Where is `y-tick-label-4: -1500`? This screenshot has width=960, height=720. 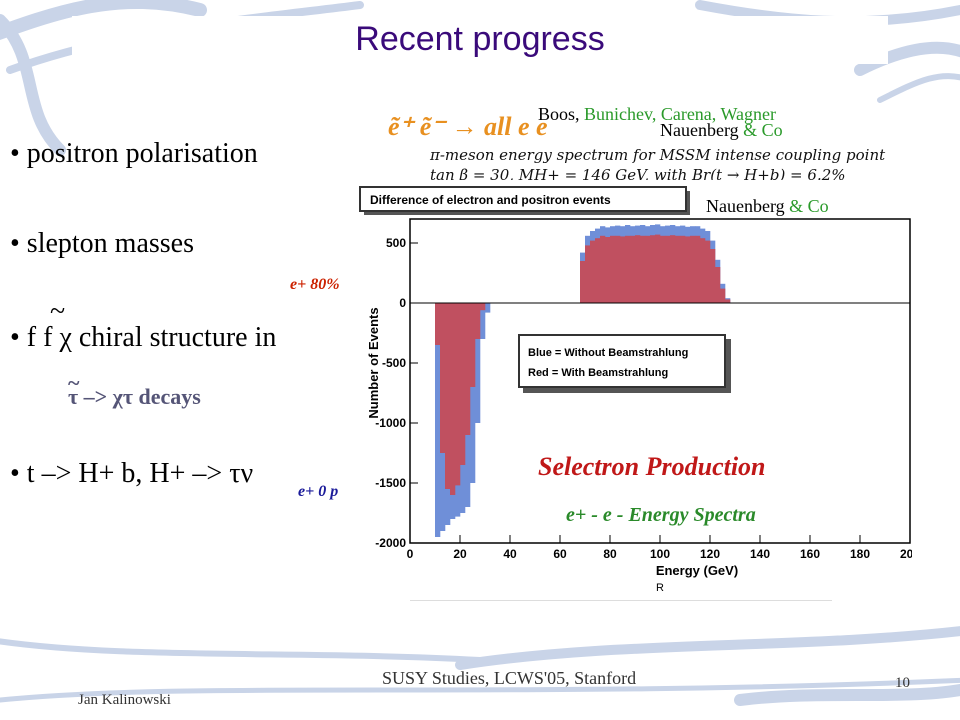 y-tick-label-4: -1500 is located at coordinates (390, 483).